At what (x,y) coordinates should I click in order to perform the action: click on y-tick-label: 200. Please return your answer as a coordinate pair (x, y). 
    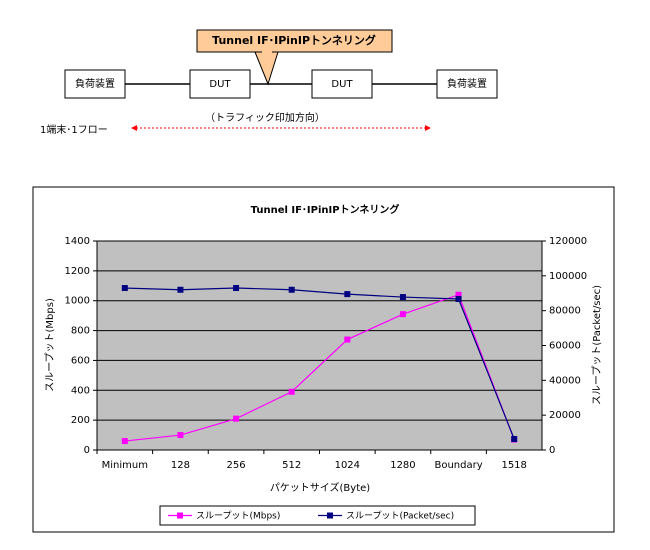
    Looking at the image, I should click on (80, 420).